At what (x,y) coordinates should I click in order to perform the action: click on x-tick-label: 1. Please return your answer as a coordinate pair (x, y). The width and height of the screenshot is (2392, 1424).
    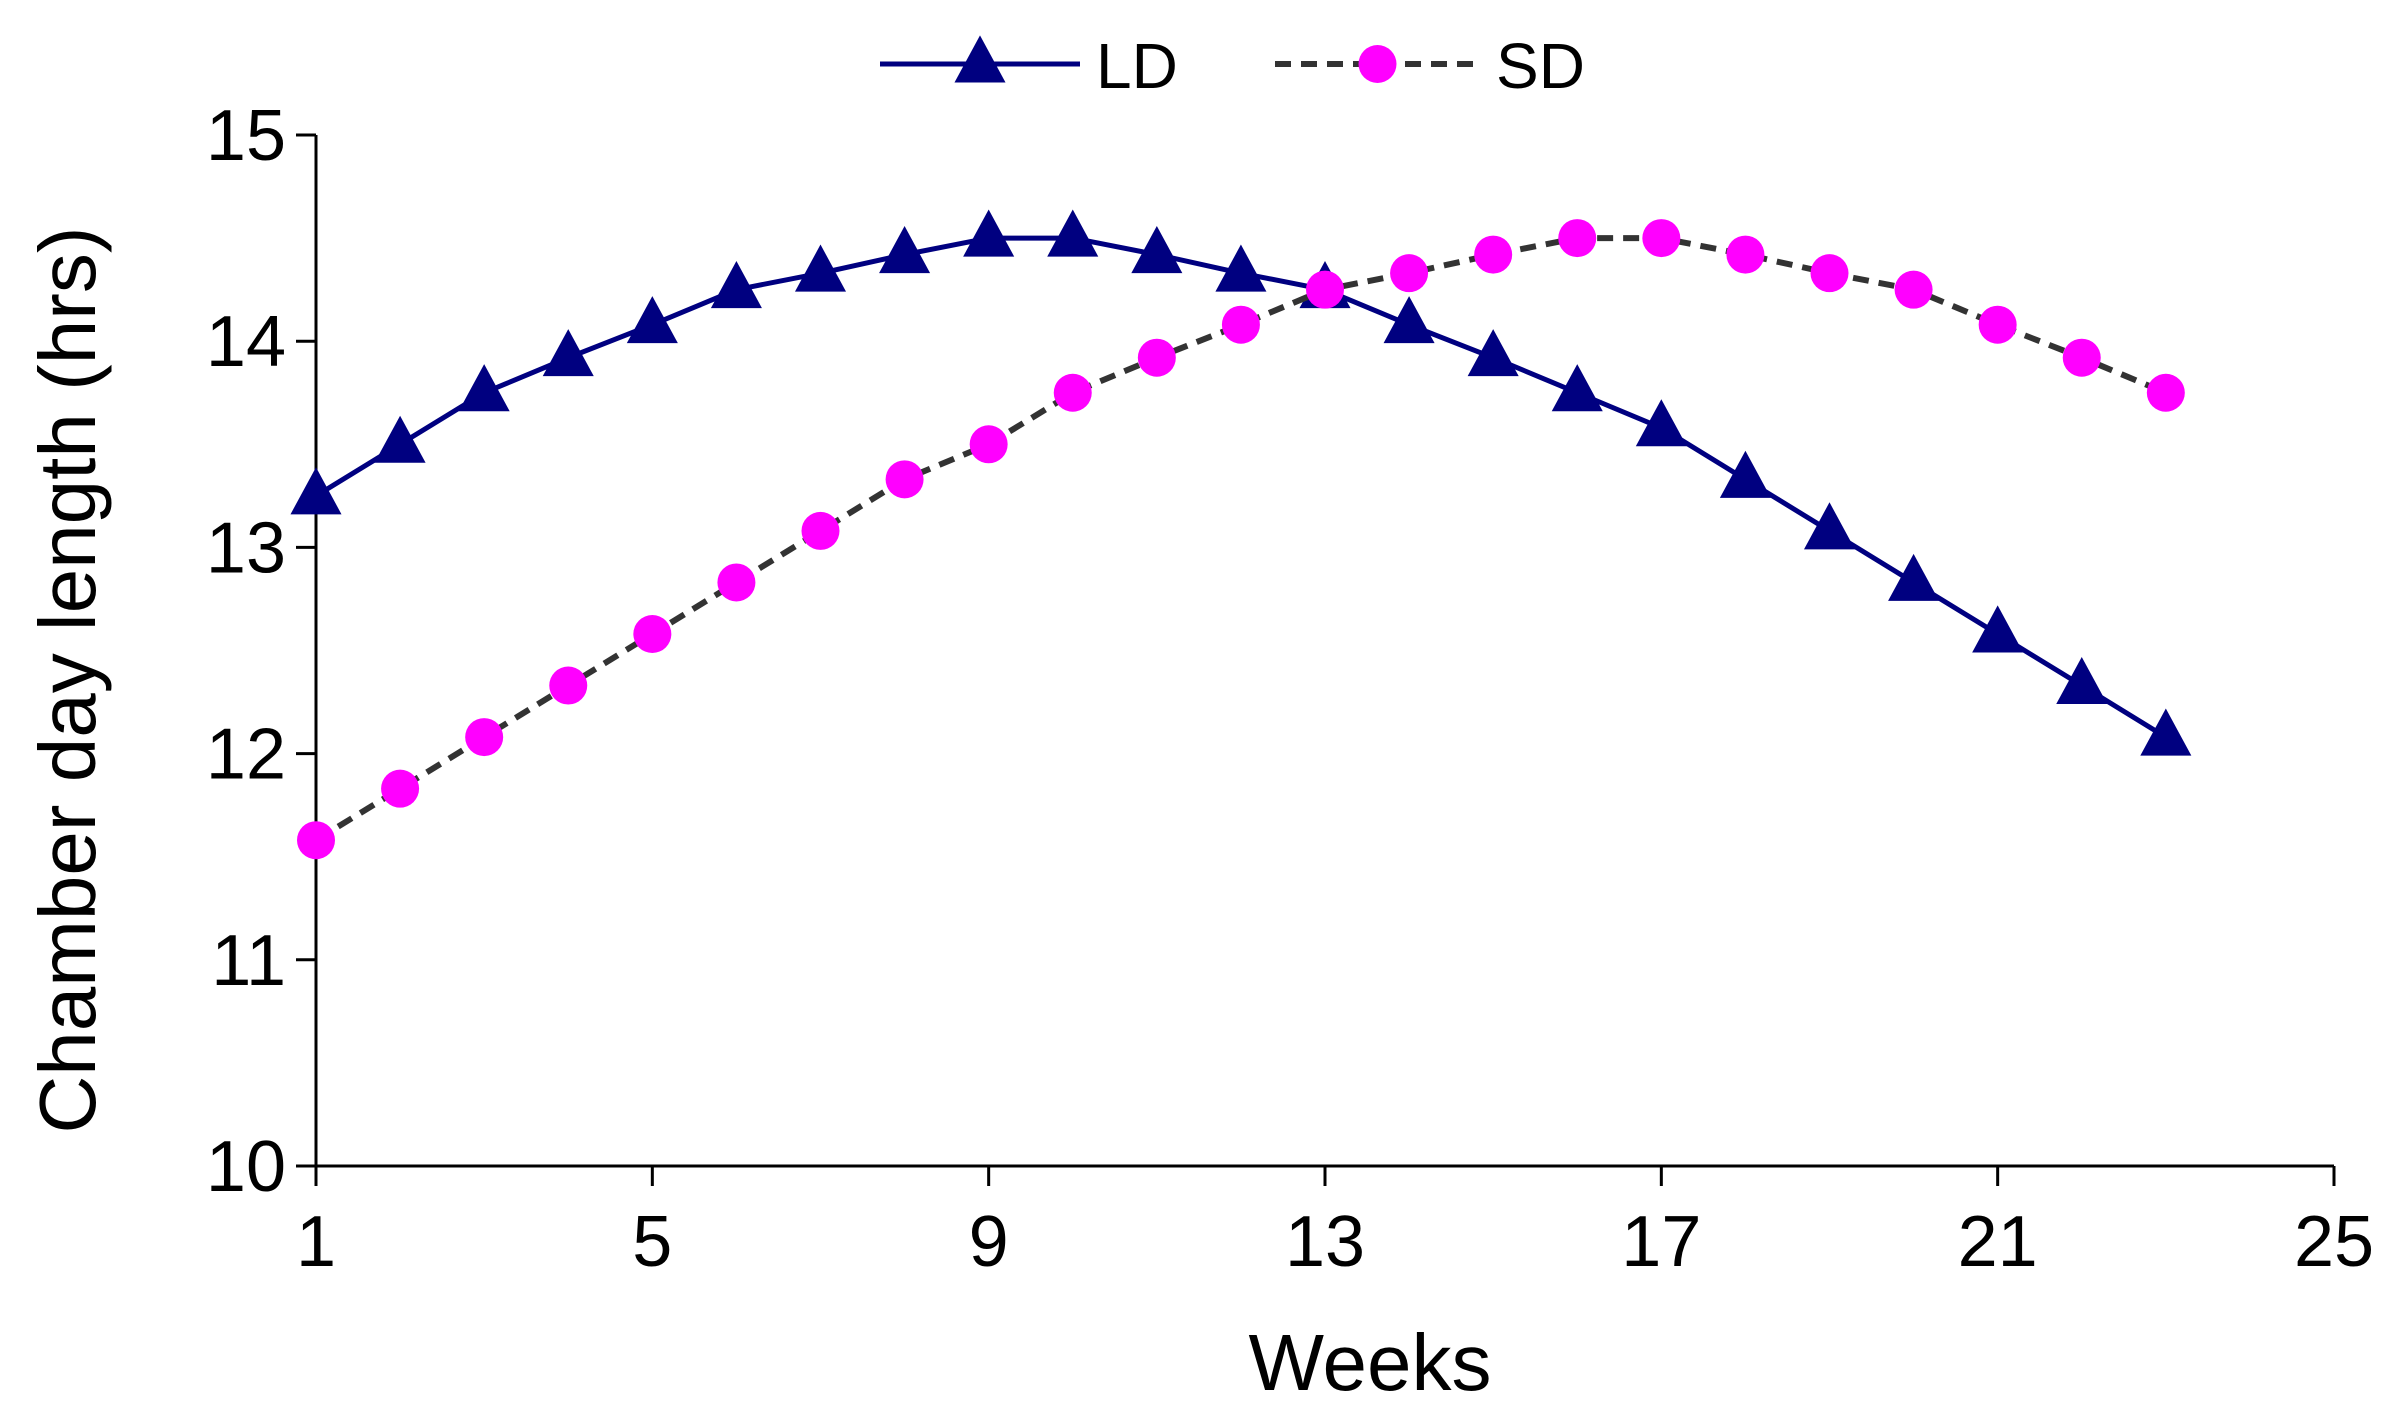
    Looking at the image, I should click on (316, 1242).